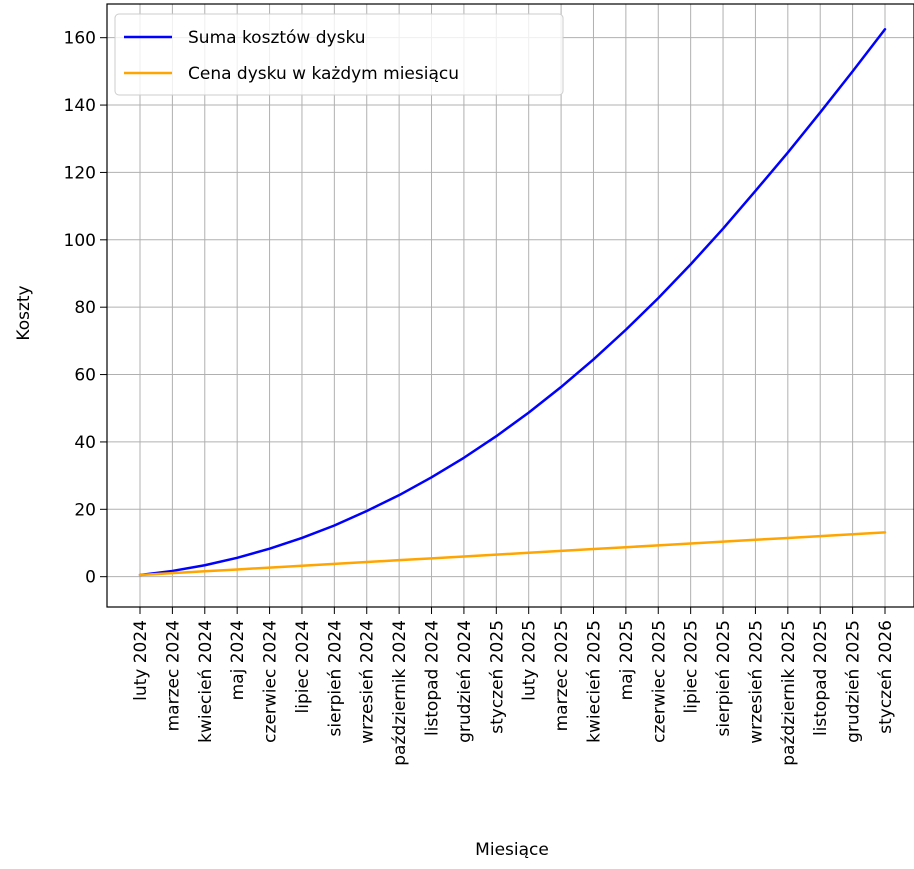 This screenshot has height=869, width=914. What do you see at coordinates (854, 681) in the screenshot?
I see `x-tick-label: grudzień 2025` at bounding box center [854, 681].